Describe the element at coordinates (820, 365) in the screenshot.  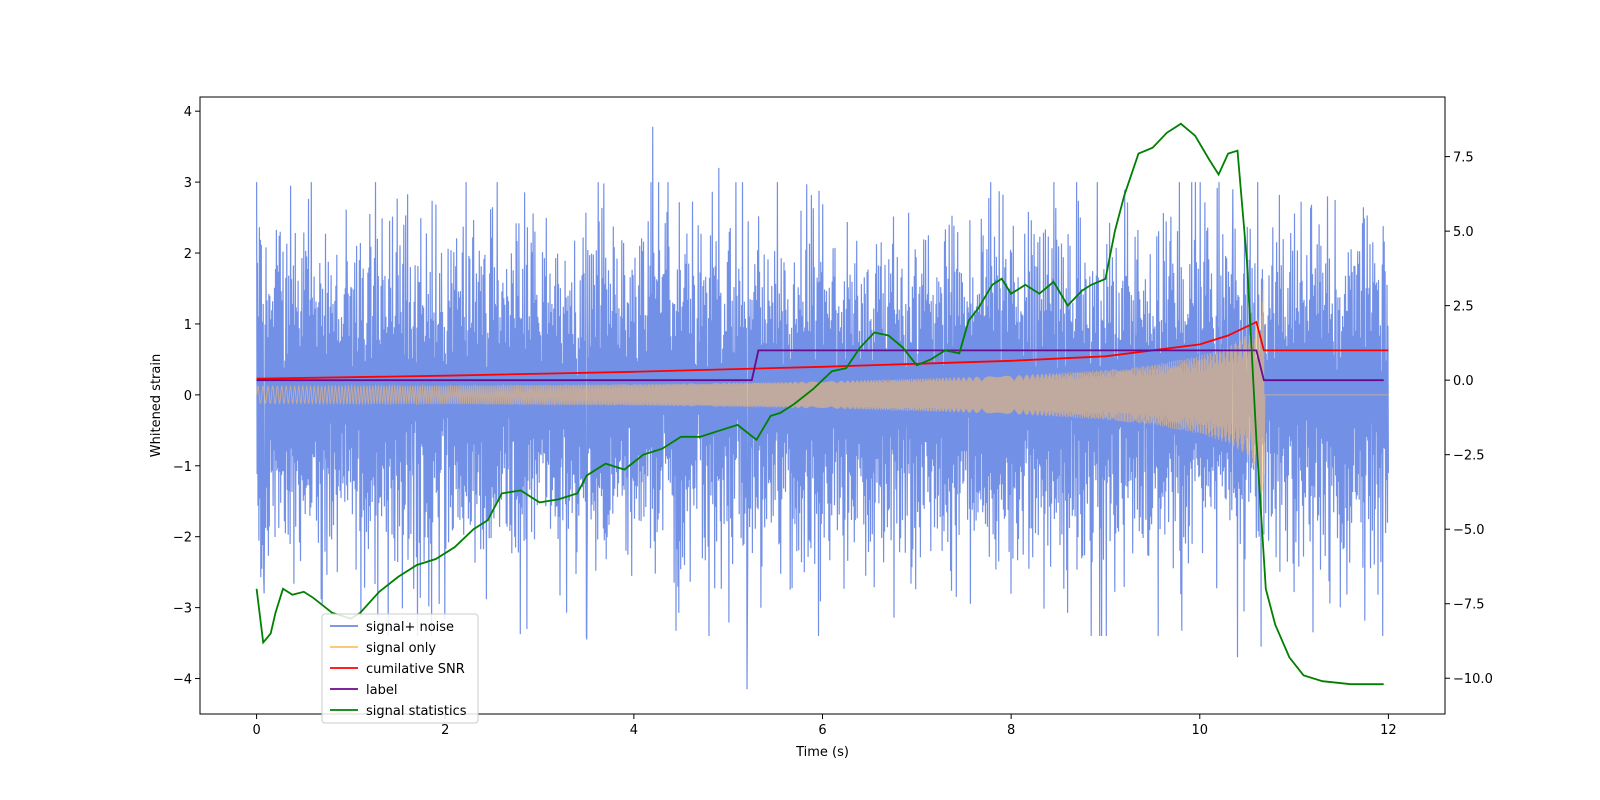
I see `series-label-line` at that location.